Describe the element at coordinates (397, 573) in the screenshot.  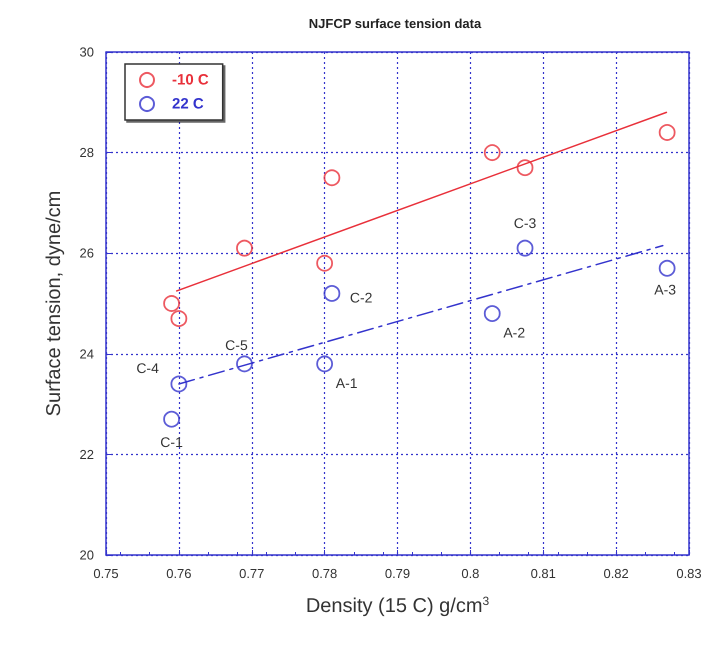
I see `x-tick-label: 0.79` at that location.